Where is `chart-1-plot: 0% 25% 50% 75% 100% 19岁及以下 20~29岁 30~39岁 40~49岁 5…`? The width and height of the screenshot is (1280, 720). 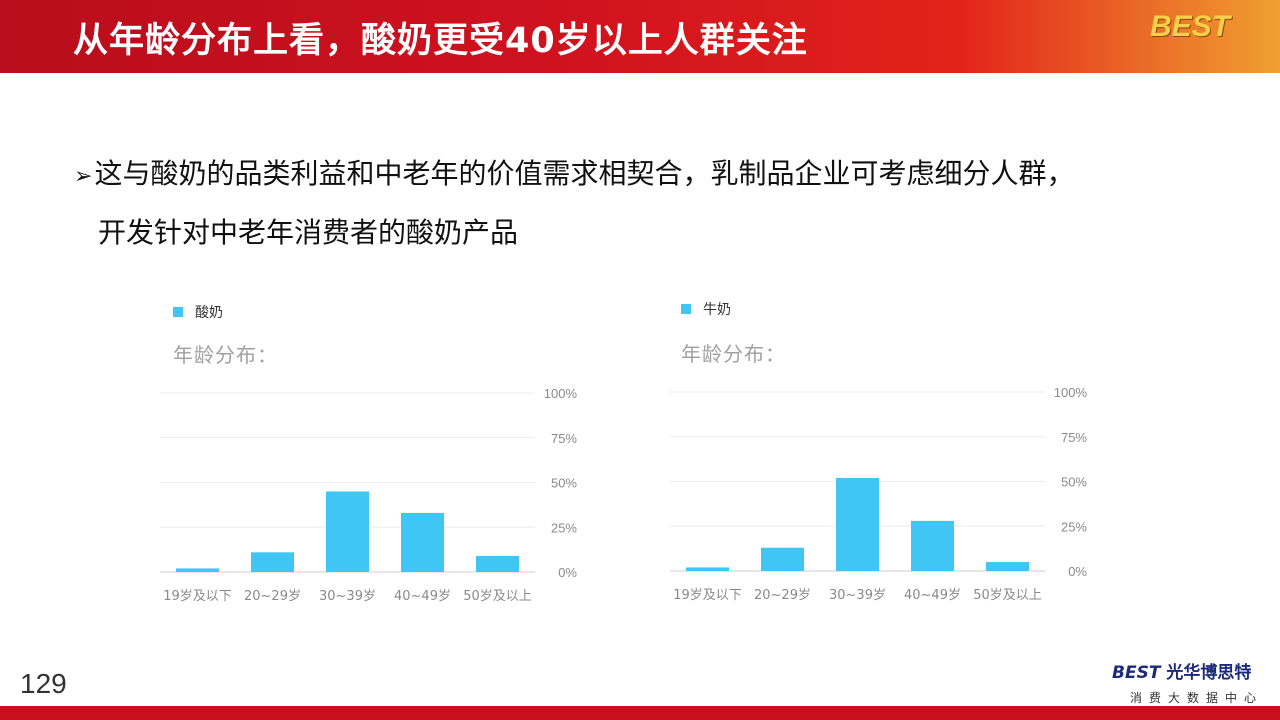 chart-1-plot: 0% 25% 50% 75% 100% 19岁及以下 20~29岁 30~39岁 40~49岁 5… is located at coordinates (369, 495).